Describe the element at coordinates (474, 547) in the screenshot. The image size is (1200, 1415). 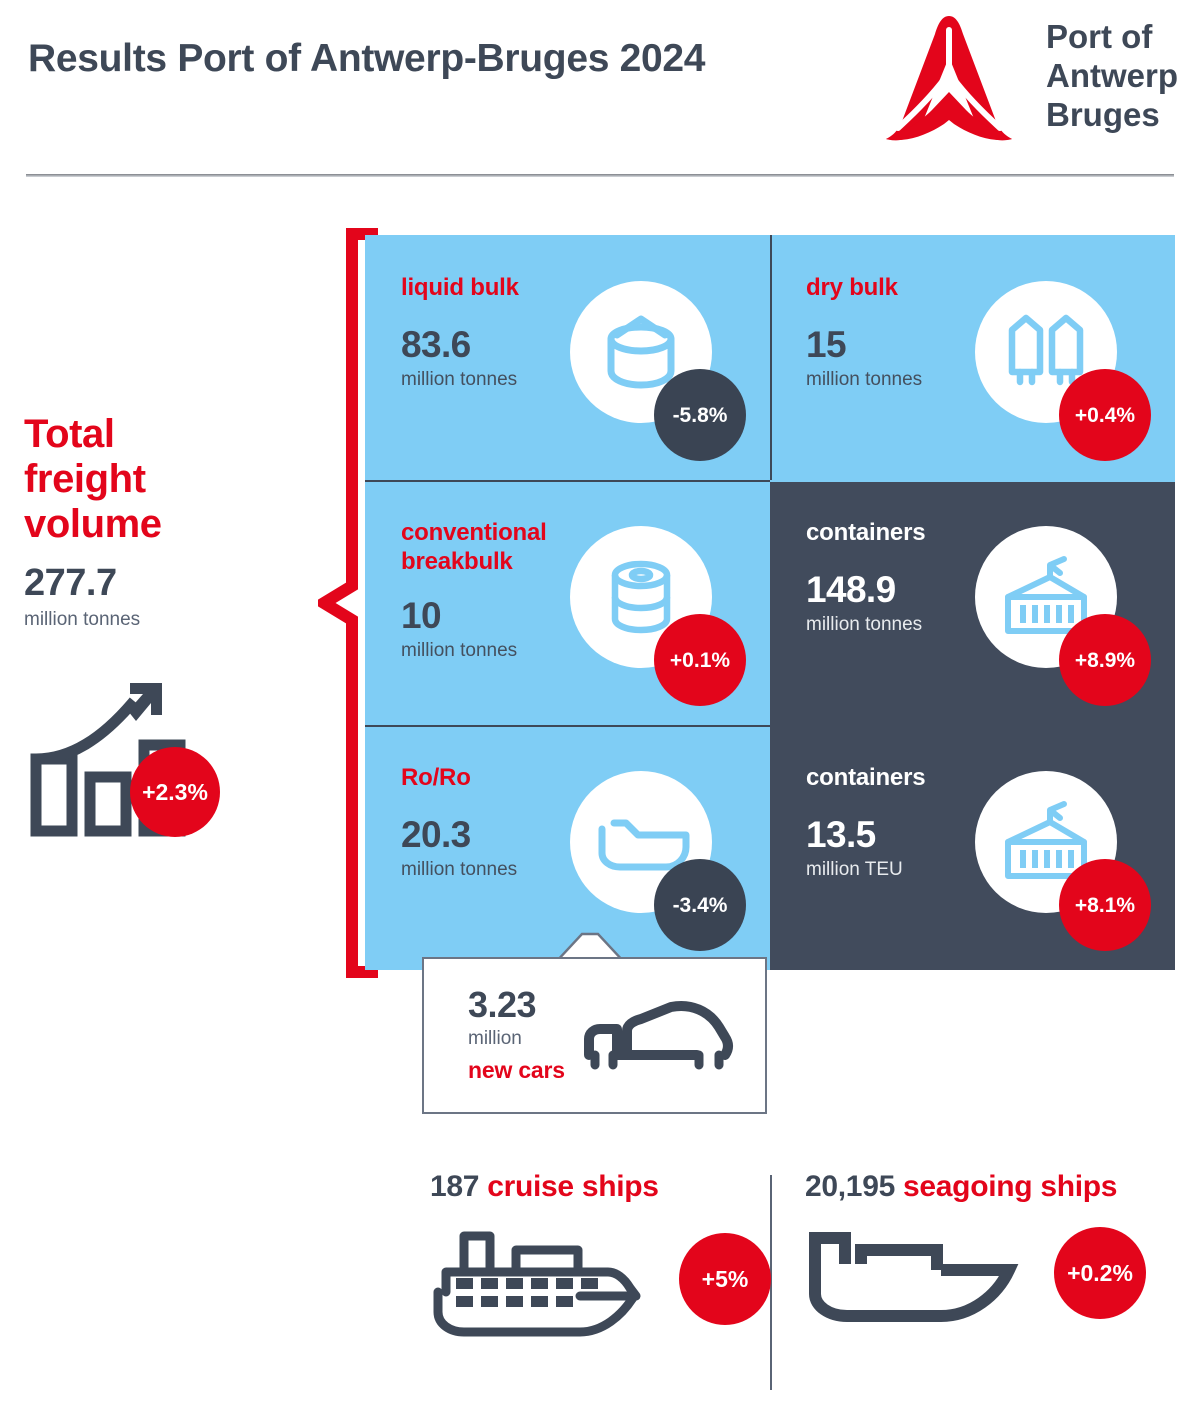
I see `cell-label: conventional breakbulk` at that location.